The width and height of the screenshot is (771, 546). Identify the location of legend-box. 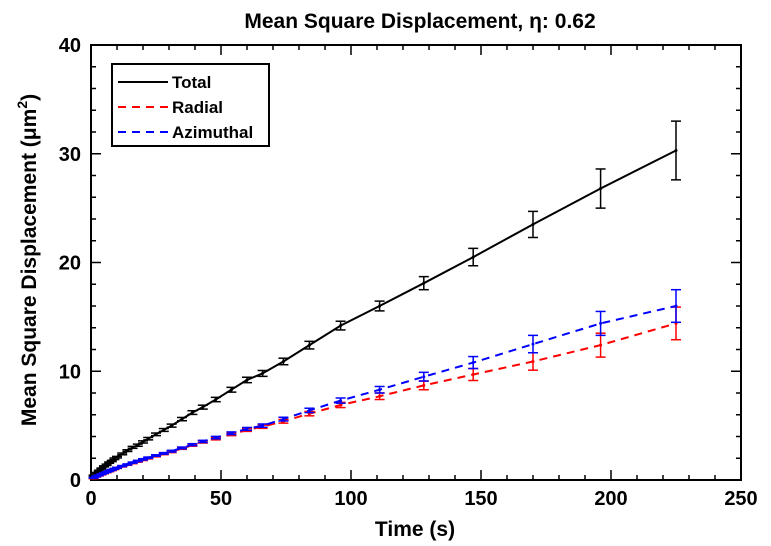
(190, 105).